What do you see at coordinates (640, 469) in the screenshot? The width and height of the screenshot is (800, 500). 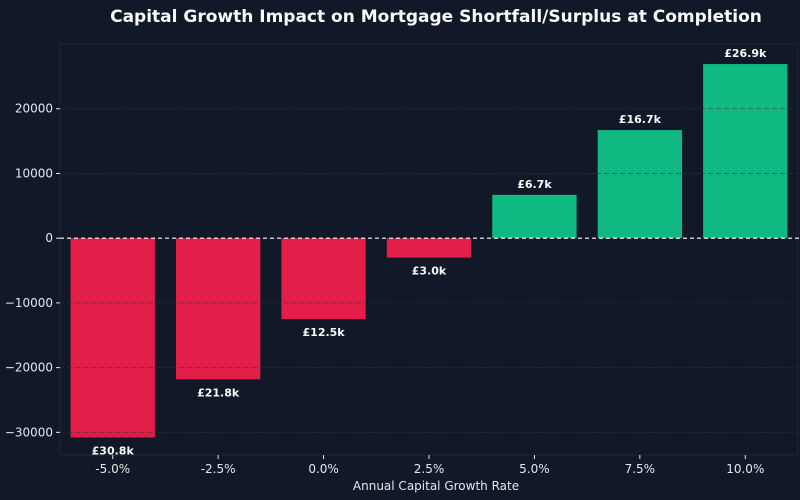 I see `x-tick-label: 7.5%` at bounding box center [640, 469].